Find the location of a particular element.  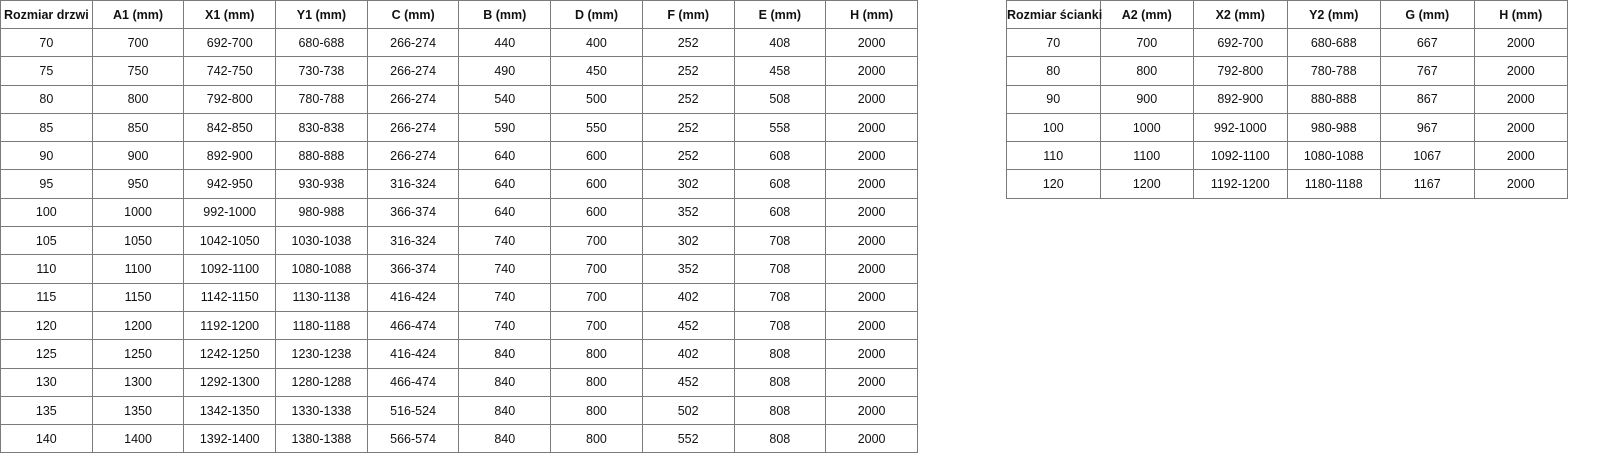

table-row: 120 1200 1192-1200 1180-1188 1167 2000 is located at coordinates (1287, 184).